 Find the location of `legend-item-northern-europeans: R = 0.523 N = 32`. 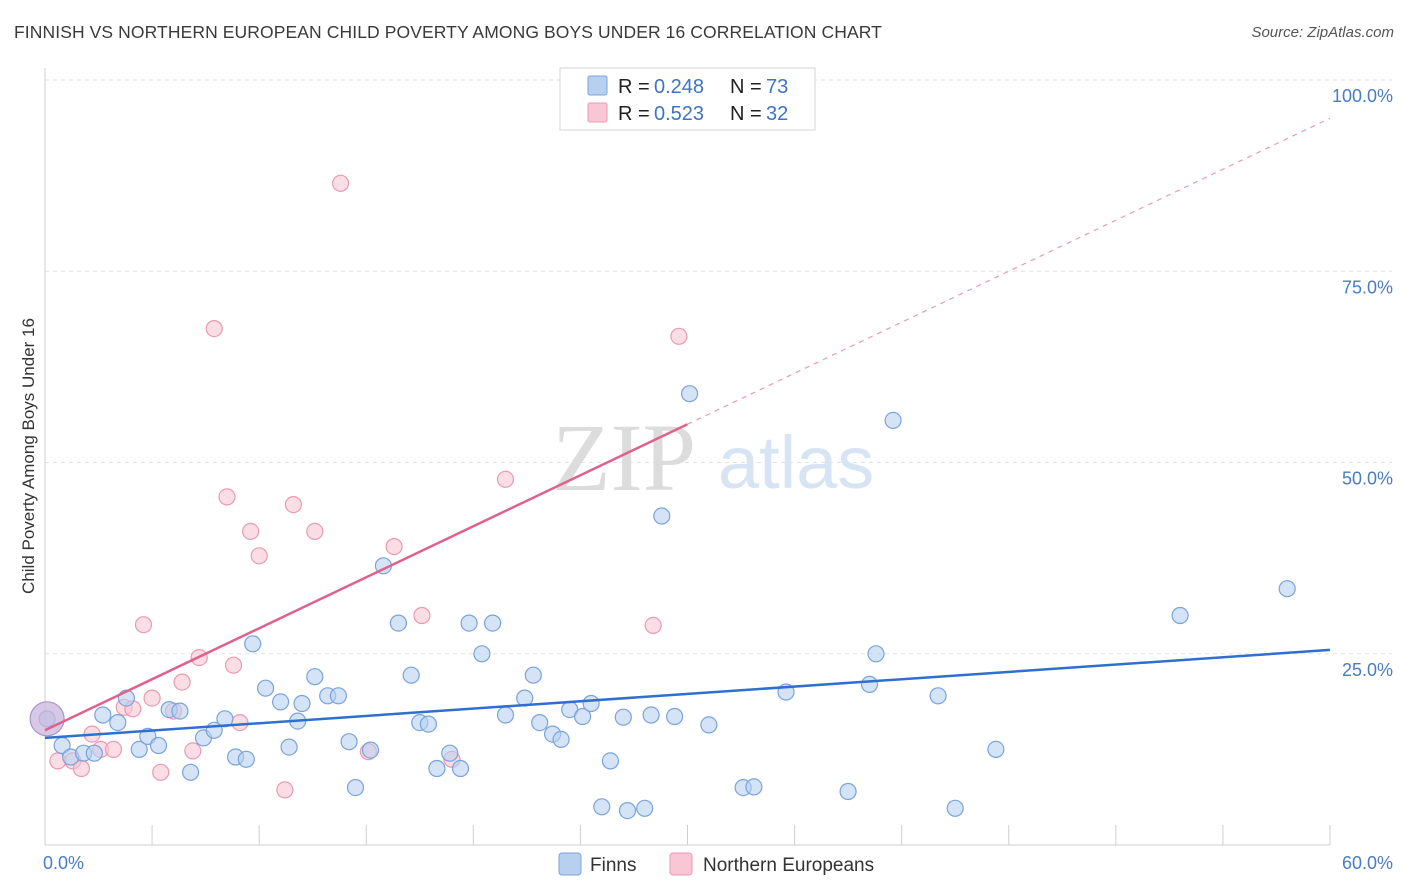

legend-item-northern-europeans: R = 0.523 N = 32 is located at coordinates (687, 113).